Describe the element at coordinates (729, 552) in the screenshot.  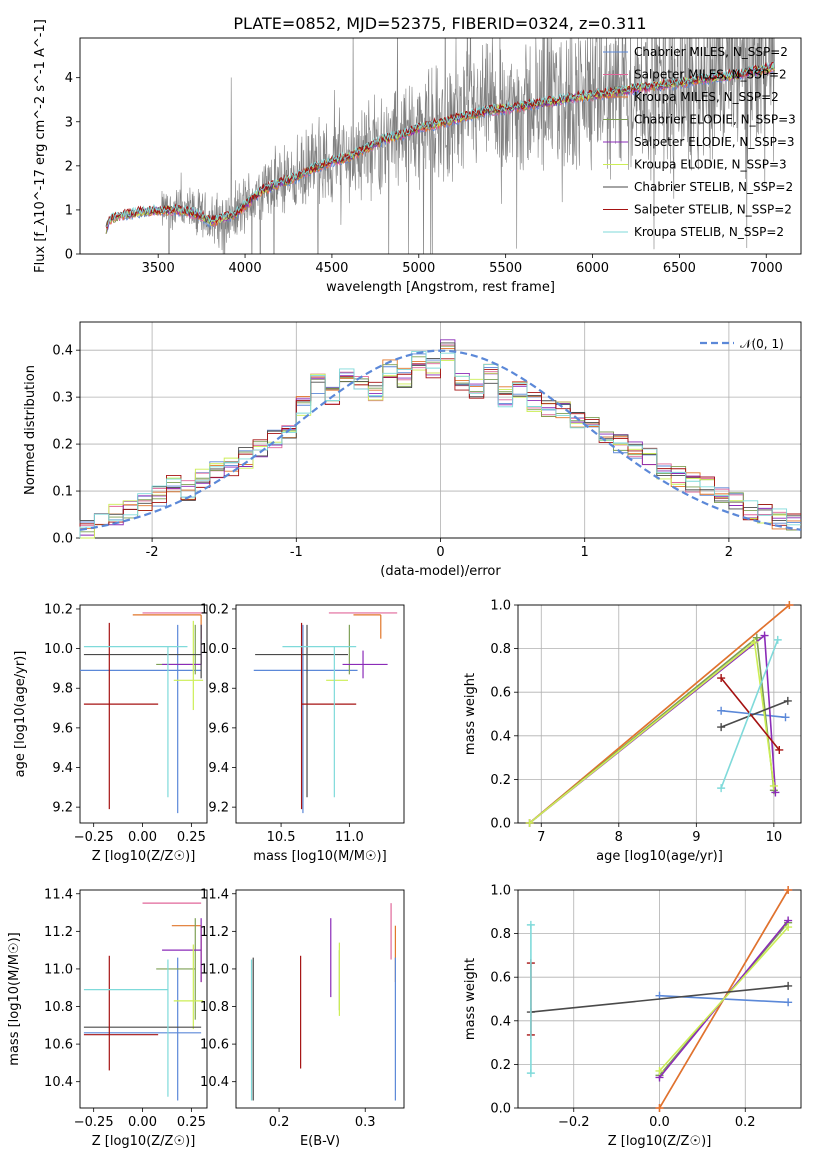
I see `x-tick-label: 2` at that location.